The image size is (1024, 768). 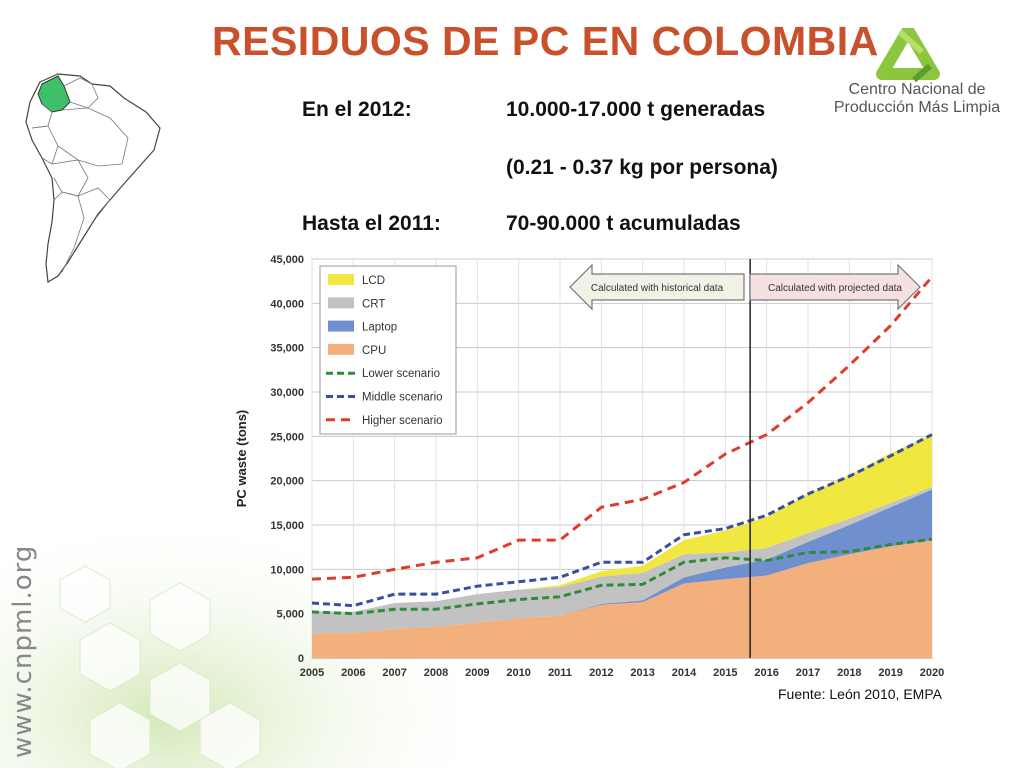 I want to click on line-middle-scenario, so click(x=622, y=520).